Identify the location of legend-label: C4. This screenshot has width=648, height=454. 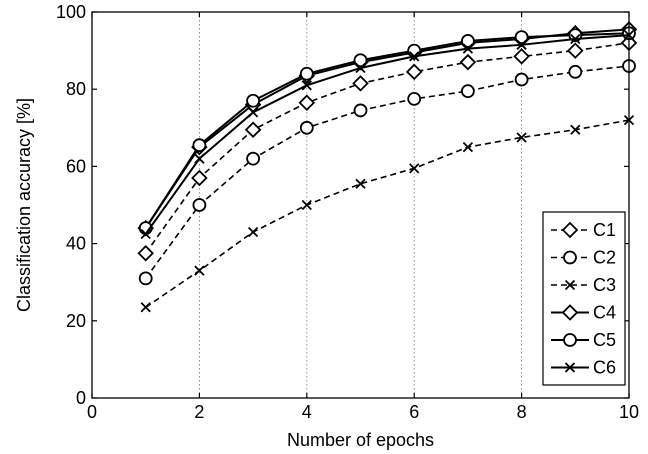
(604, 313).